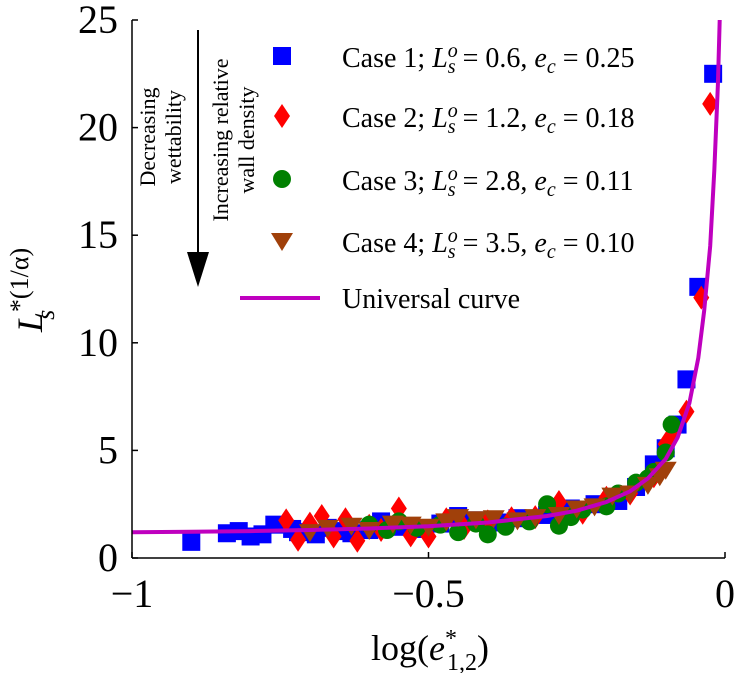  Describe the element at coordinates (488, 59) in the screenshot. I see `legend-case-1-label: Case 1; Lo s = 0.6, ec = 0.25` at that location.